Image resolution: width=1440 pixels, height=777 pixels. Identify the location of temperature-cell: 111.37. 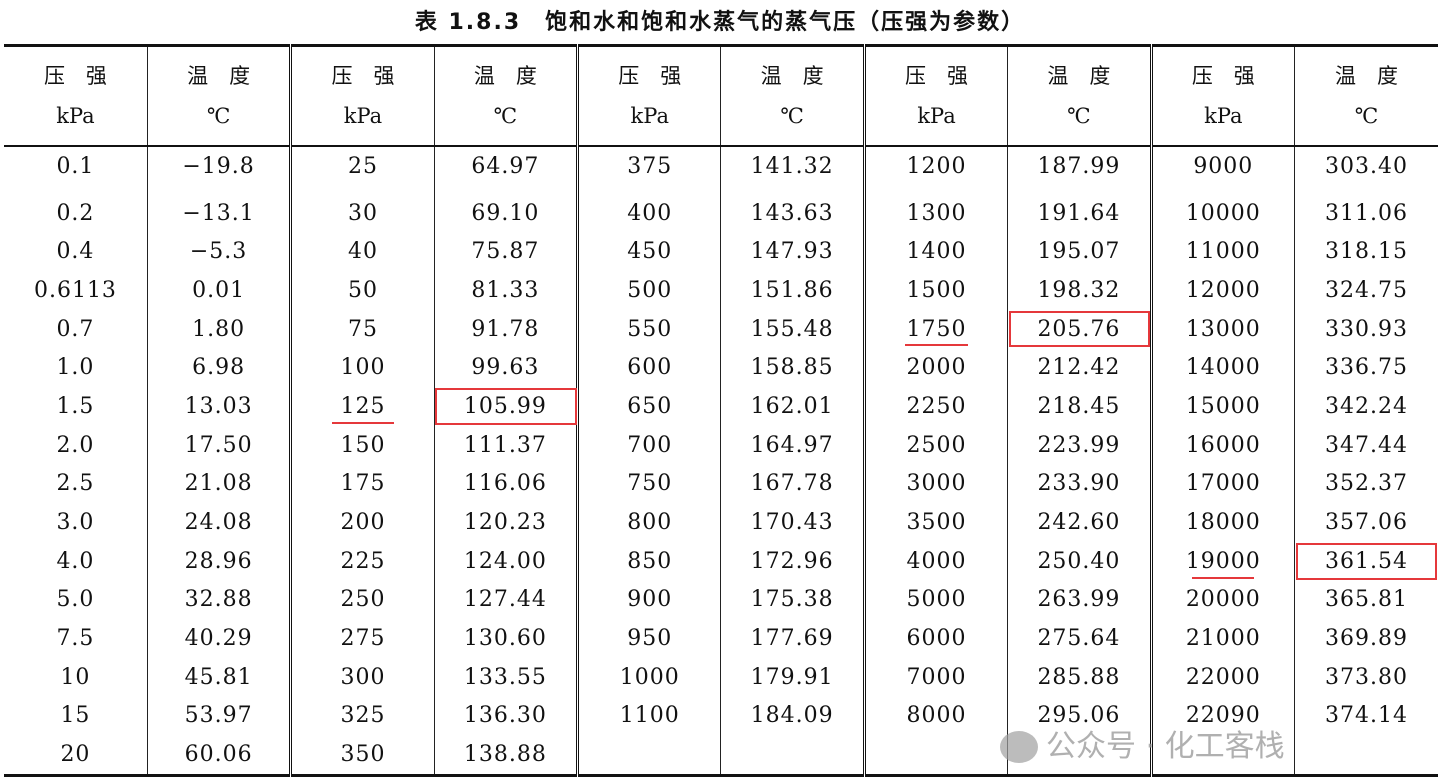
(505, 445).